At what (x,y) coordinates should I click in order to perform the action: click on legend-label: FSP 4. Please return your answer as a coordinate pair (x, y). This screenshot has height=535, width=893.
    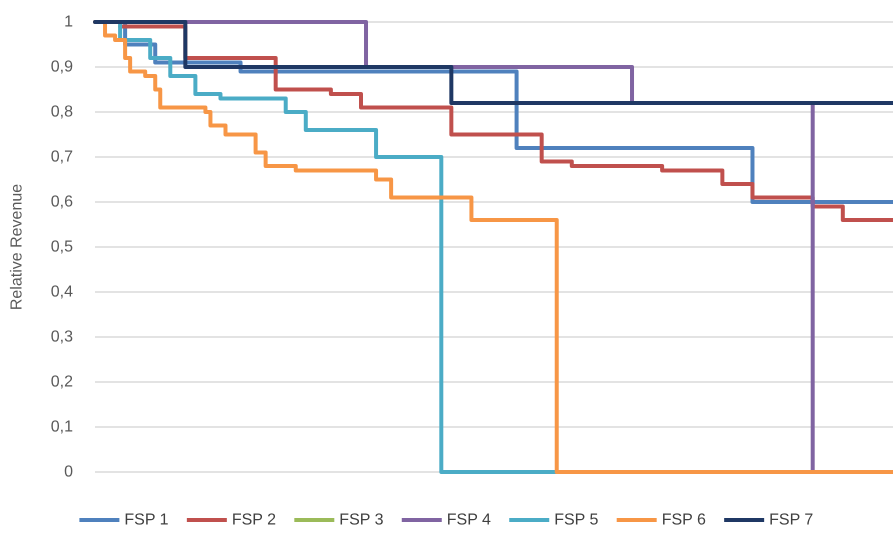
    Looking at the image, I should click on (469, 520).